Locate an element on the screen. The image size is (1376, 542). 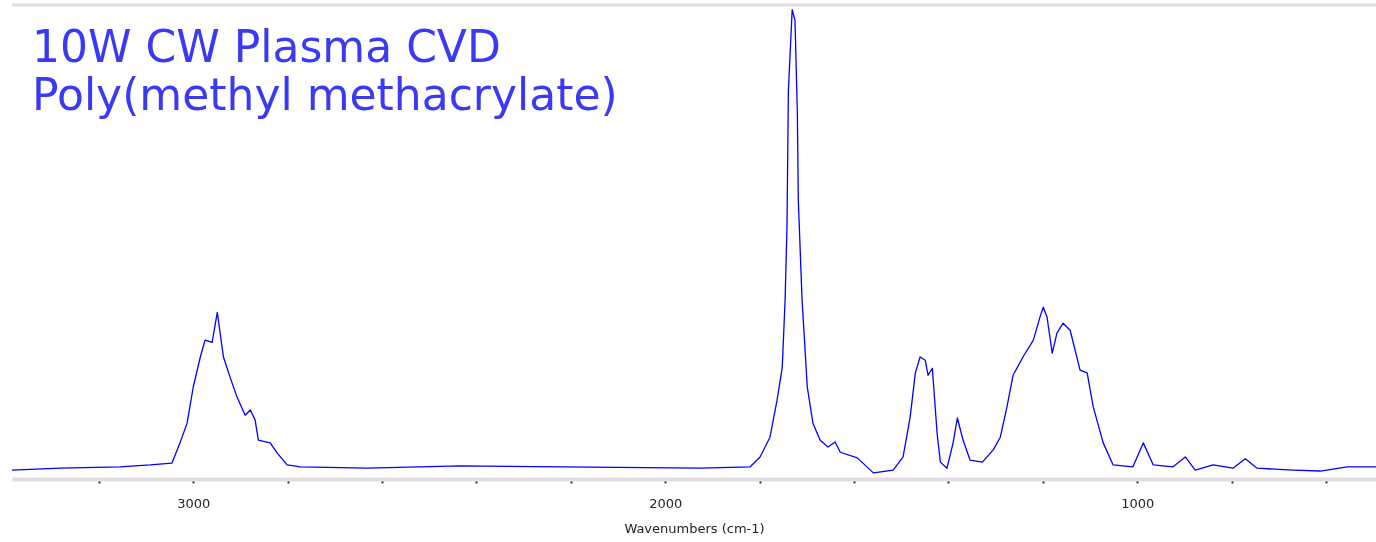
text: 10W CW Plasma CVD Poly(methyl methacrylate) is located at coordinates (325, 70).